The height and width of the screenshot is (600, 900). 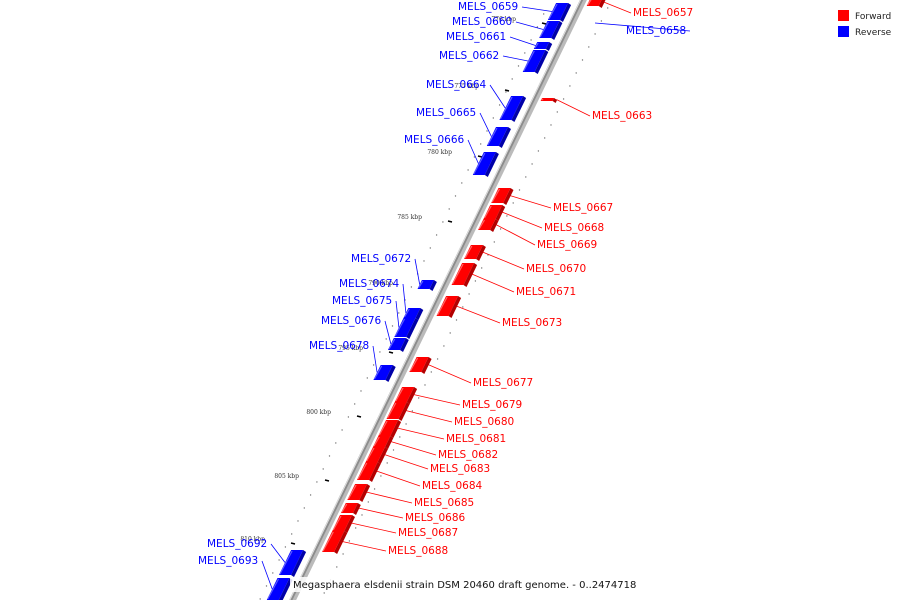 What do you see at coordinates (482, 22) in the screenshot?
I see `gene-label: MELS_0660` at bounding box center [482, 22].